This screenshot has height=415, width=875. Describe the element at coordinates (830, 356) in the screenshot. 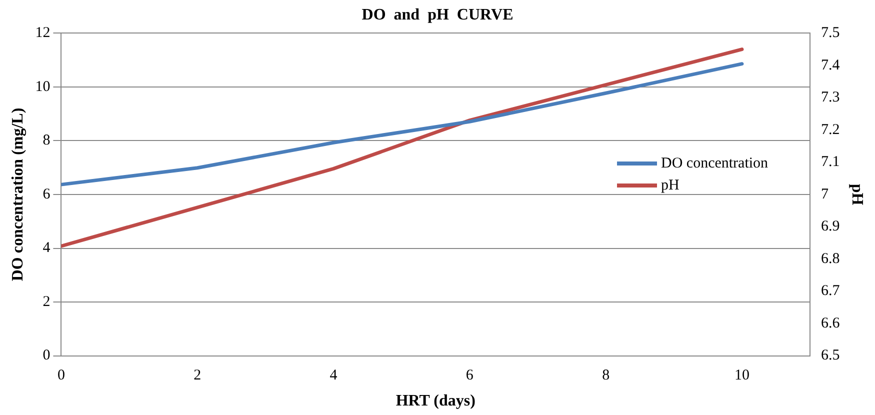

I see `y2-tick-label: 6.5` at that location.